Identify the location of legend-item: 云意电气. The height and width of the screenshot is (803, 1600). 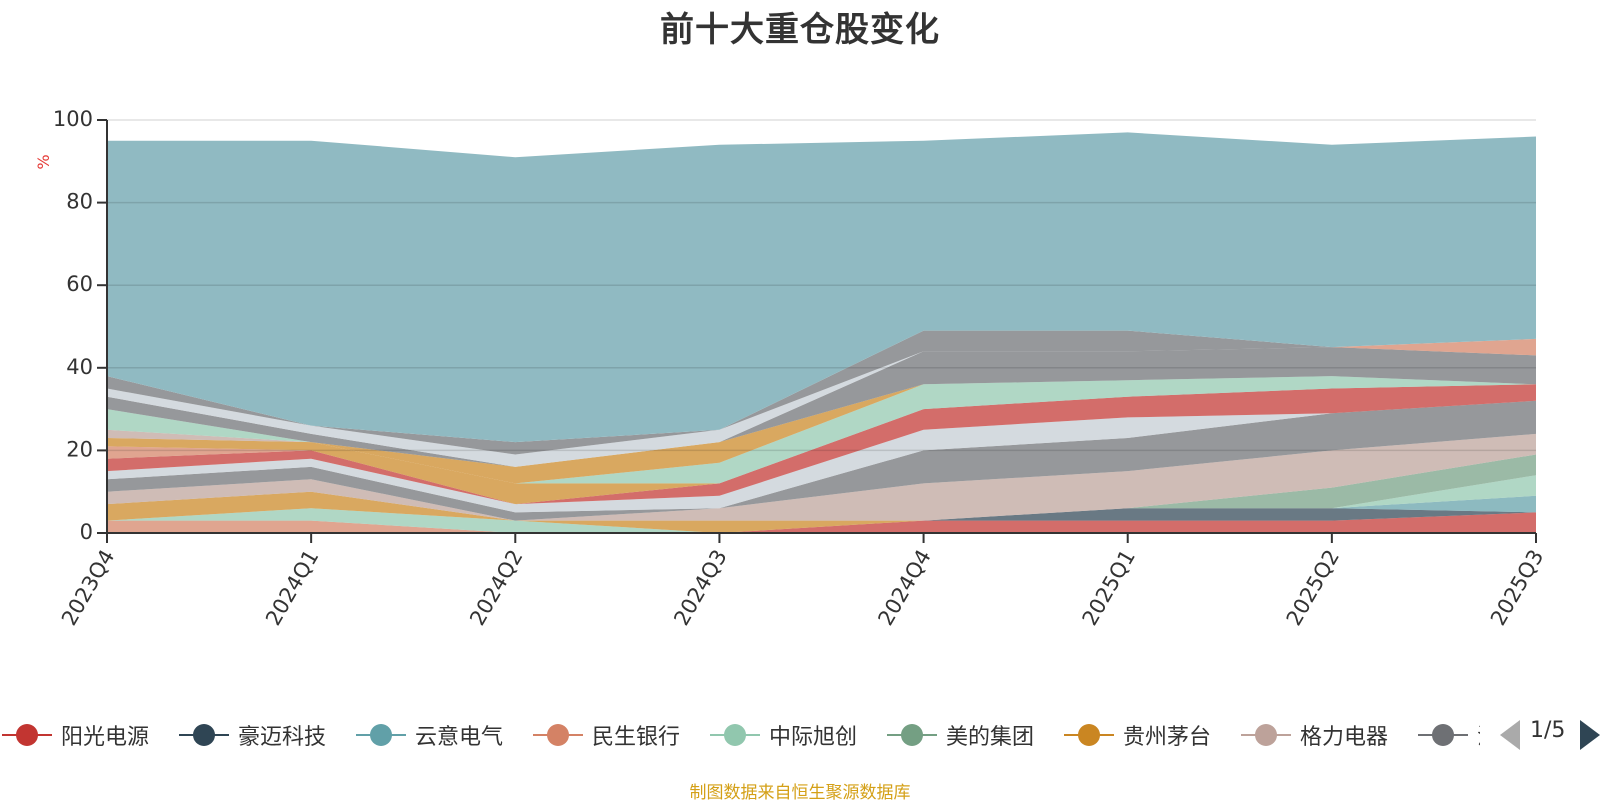
(429, 735).